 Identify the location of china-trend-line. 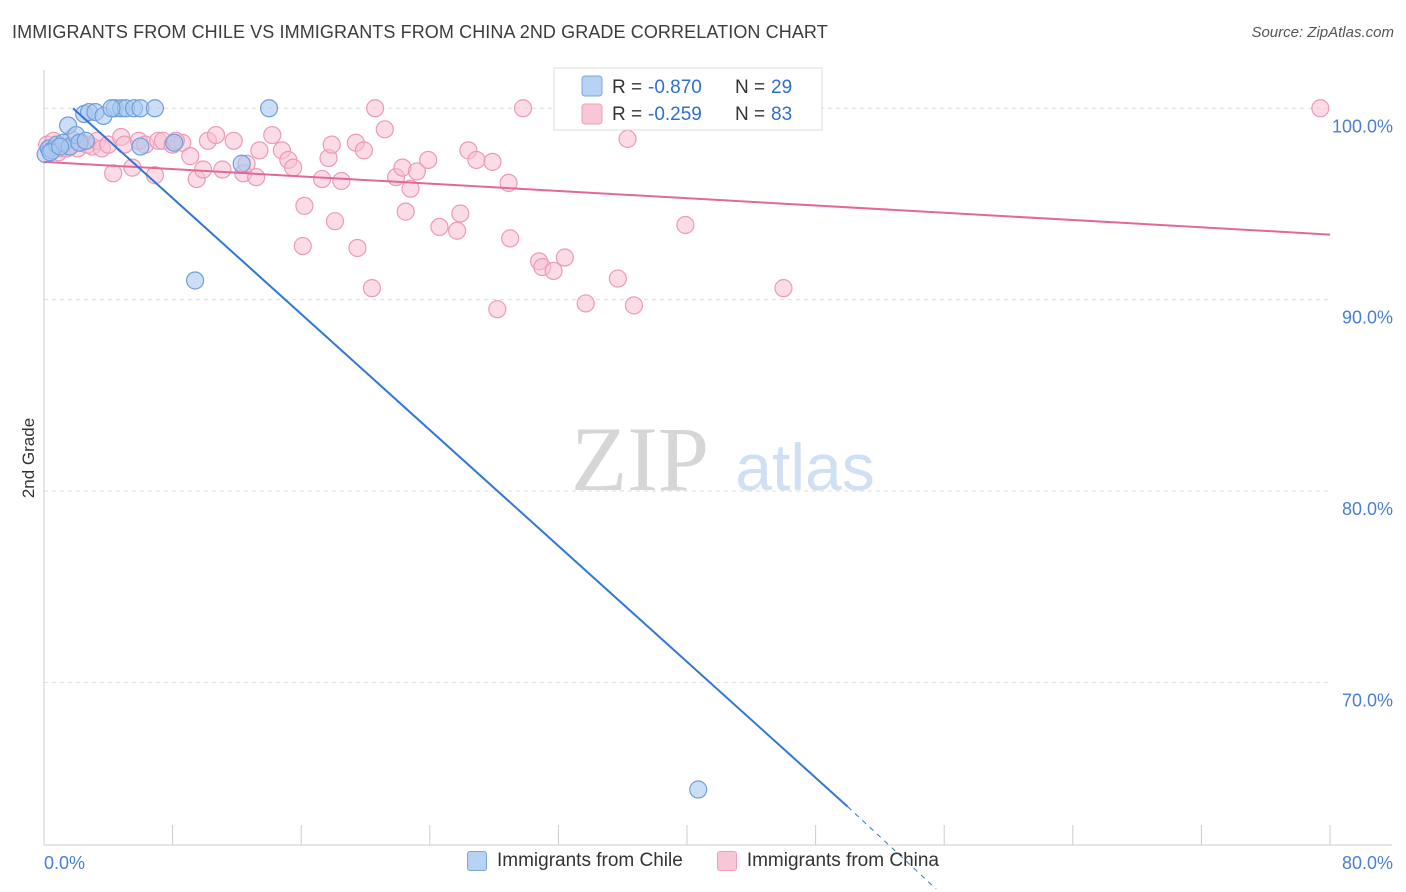
(687, 198).